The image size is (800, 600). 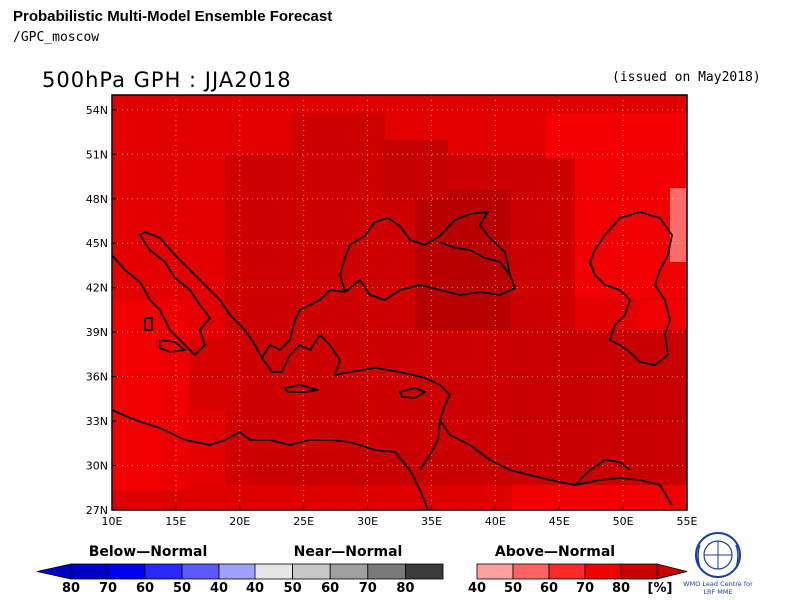 I want to click on lat-tick-label: 36N, so click(x=97, y=377).